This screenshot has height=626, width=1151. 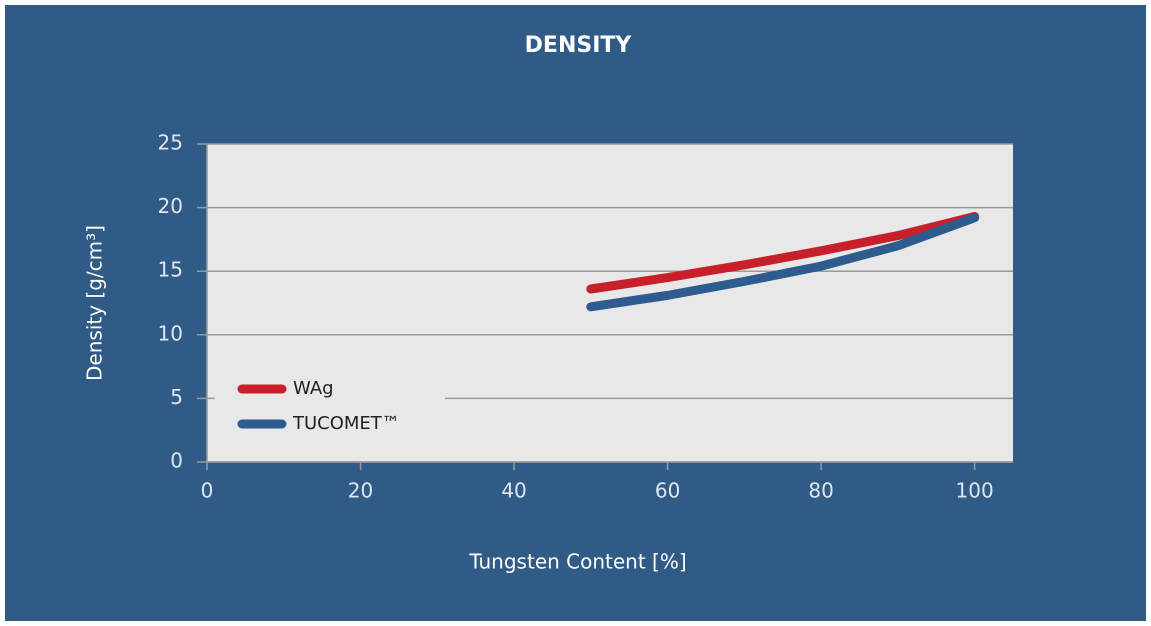 I want to click on x-tick-label: 60, so click(x=667, y=491).